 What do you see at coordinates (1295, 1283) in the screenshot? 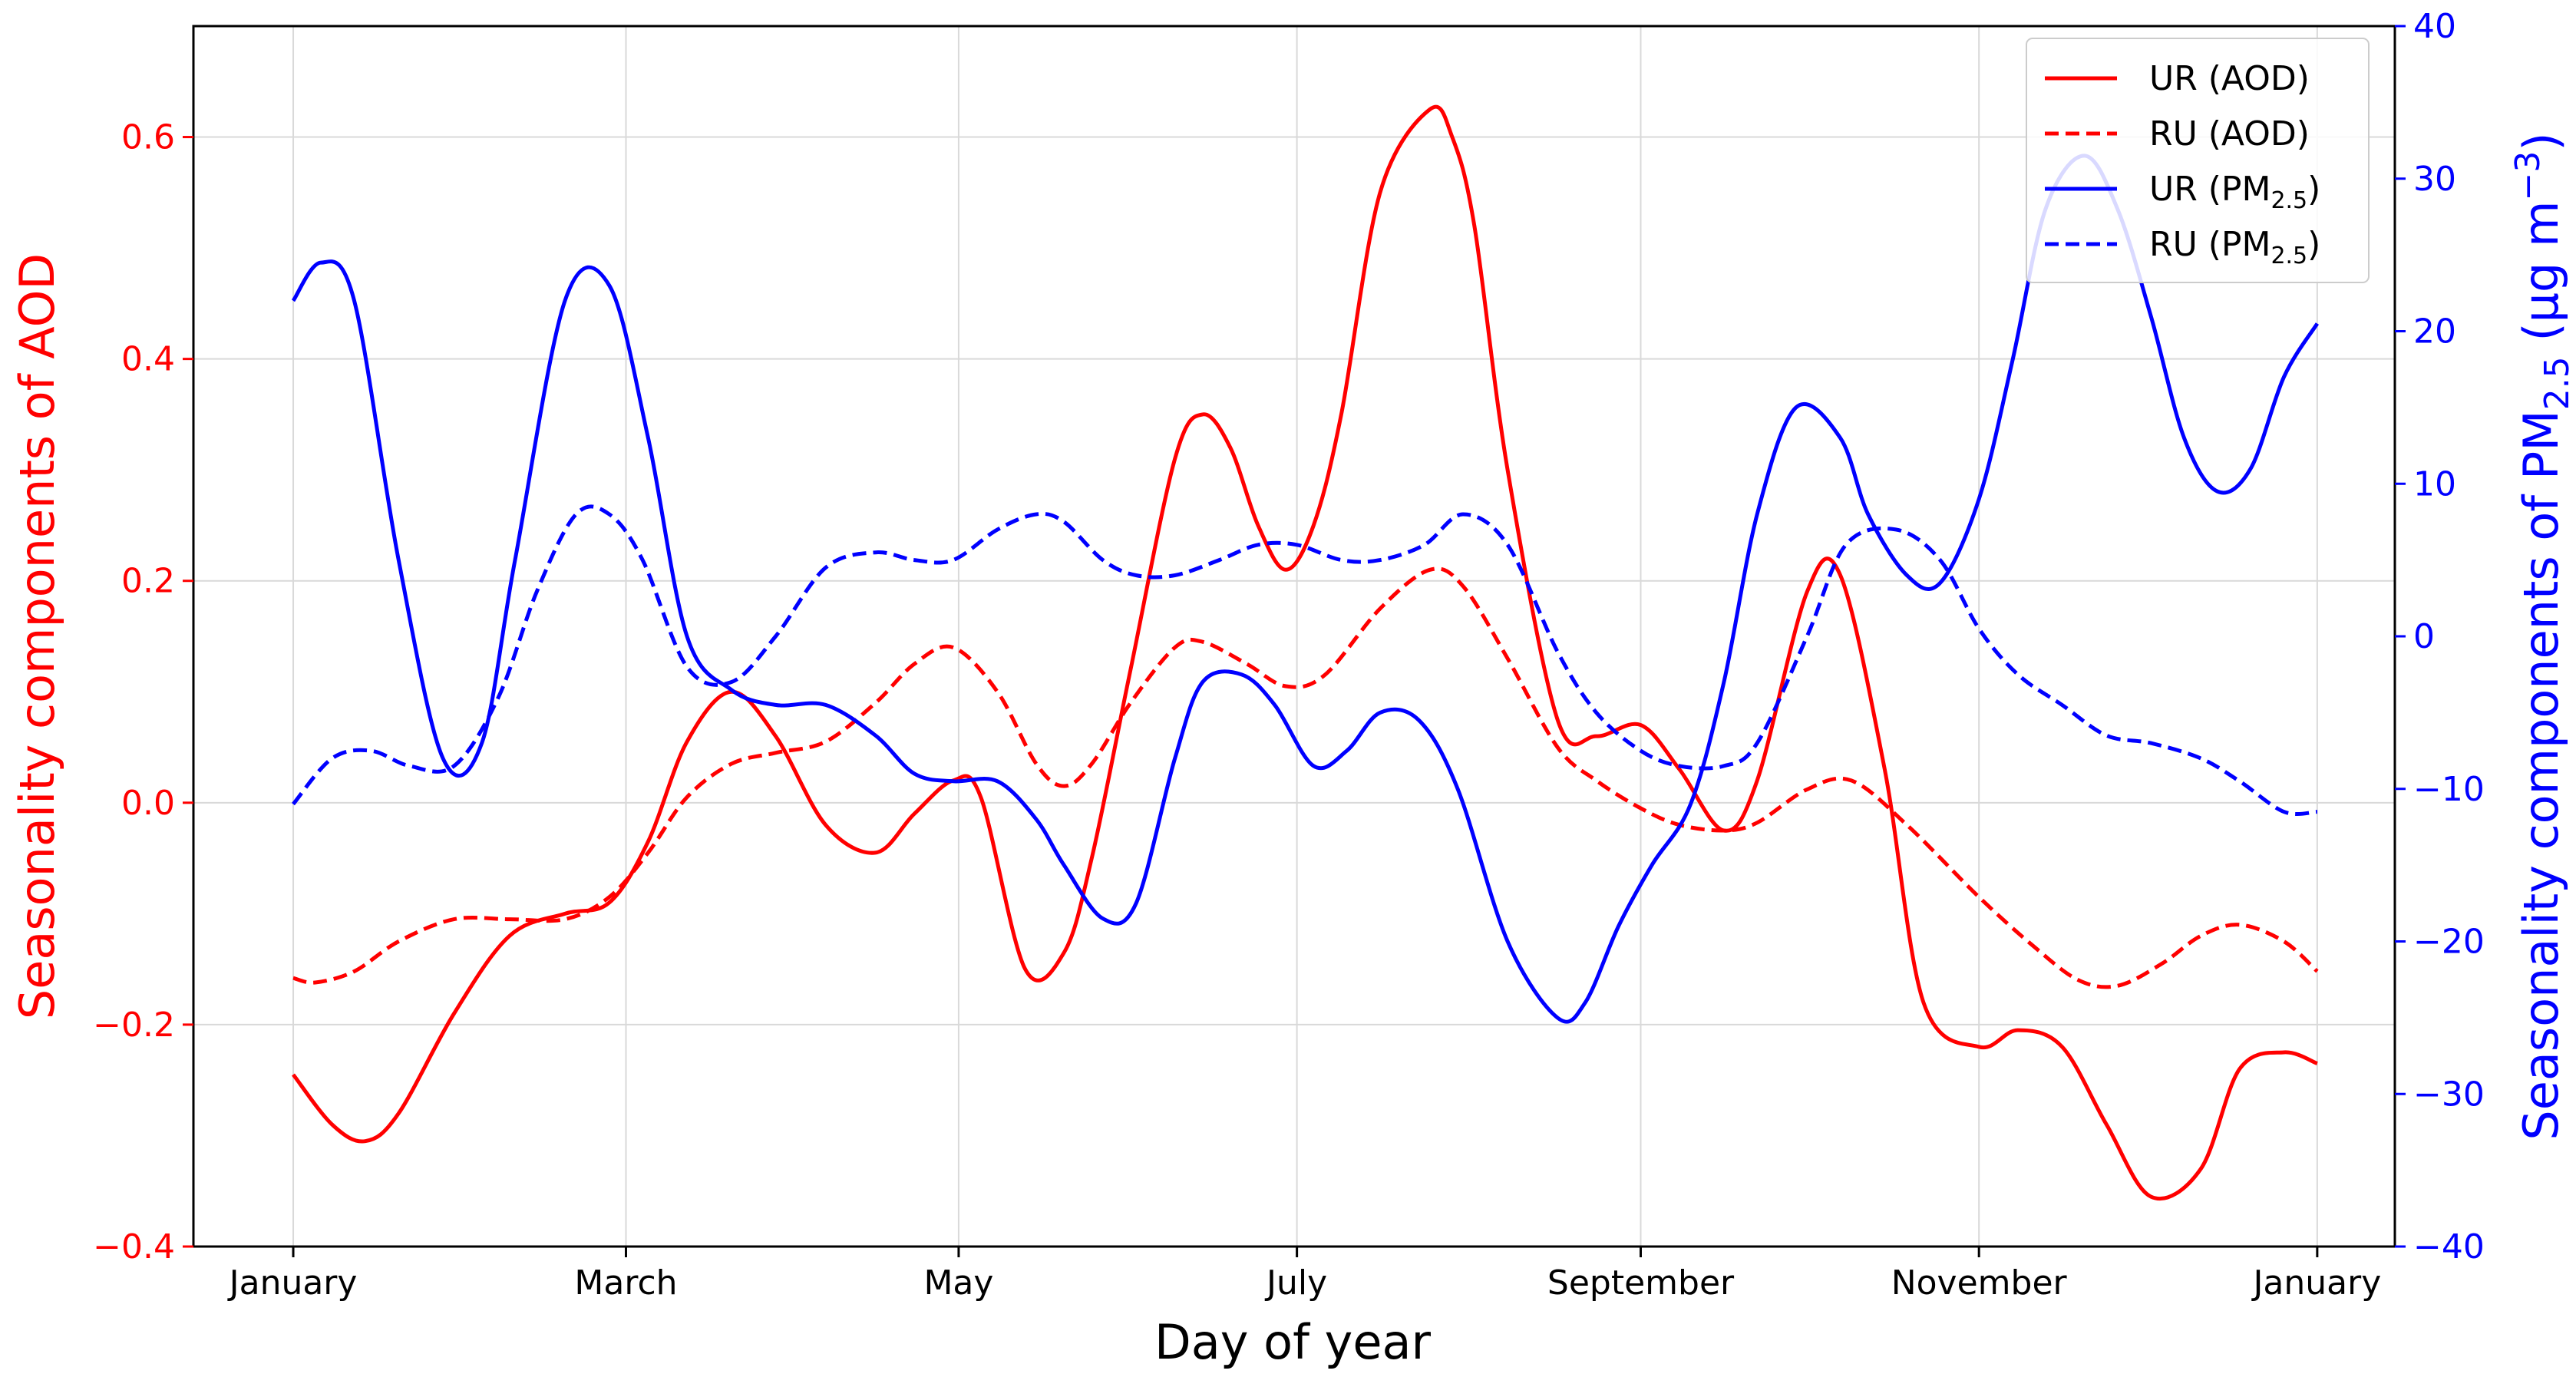
I see `x-tick-label: July` at bounding box center [1295, 1283].